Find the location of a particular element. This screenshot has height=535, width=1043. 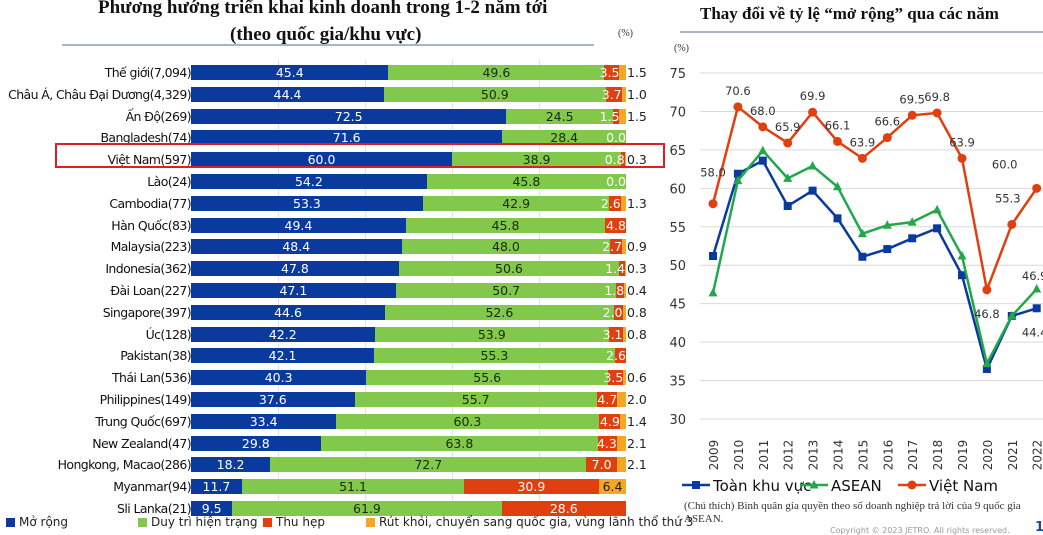

data-label: 44.4 is located at coordinates (287, 94).